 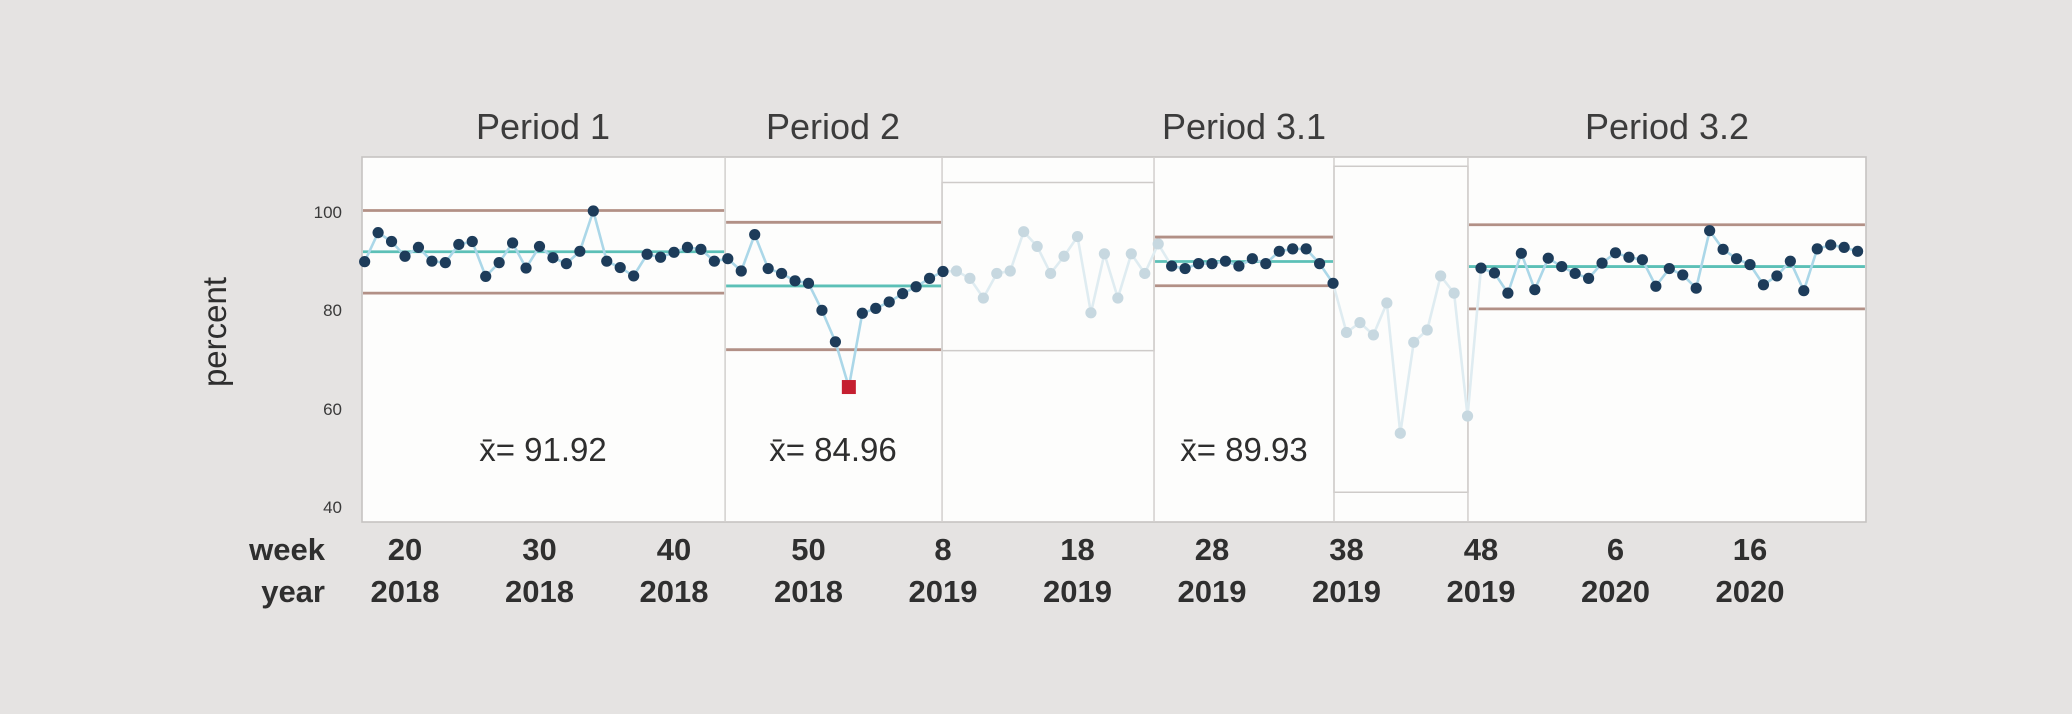 I want to click on x-tick-week: 8, so click(x=943, y=549).